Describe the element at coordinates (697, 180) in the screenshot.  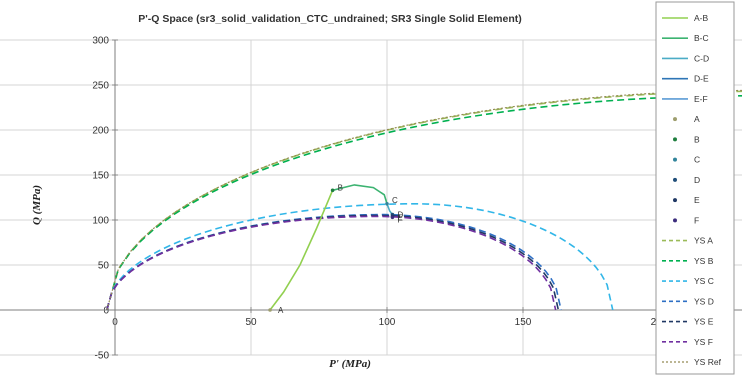
I see `legend-label-d: D` at that location.